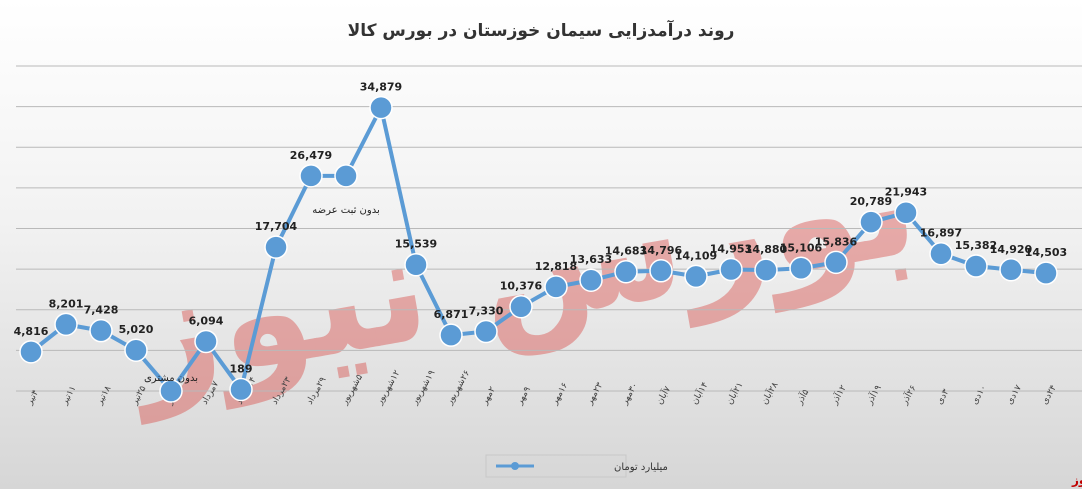 The width and height of the screenshot is (1082, 489). I want to click on annotation-label: بدون ثبت عرضه, so click(346, 210).